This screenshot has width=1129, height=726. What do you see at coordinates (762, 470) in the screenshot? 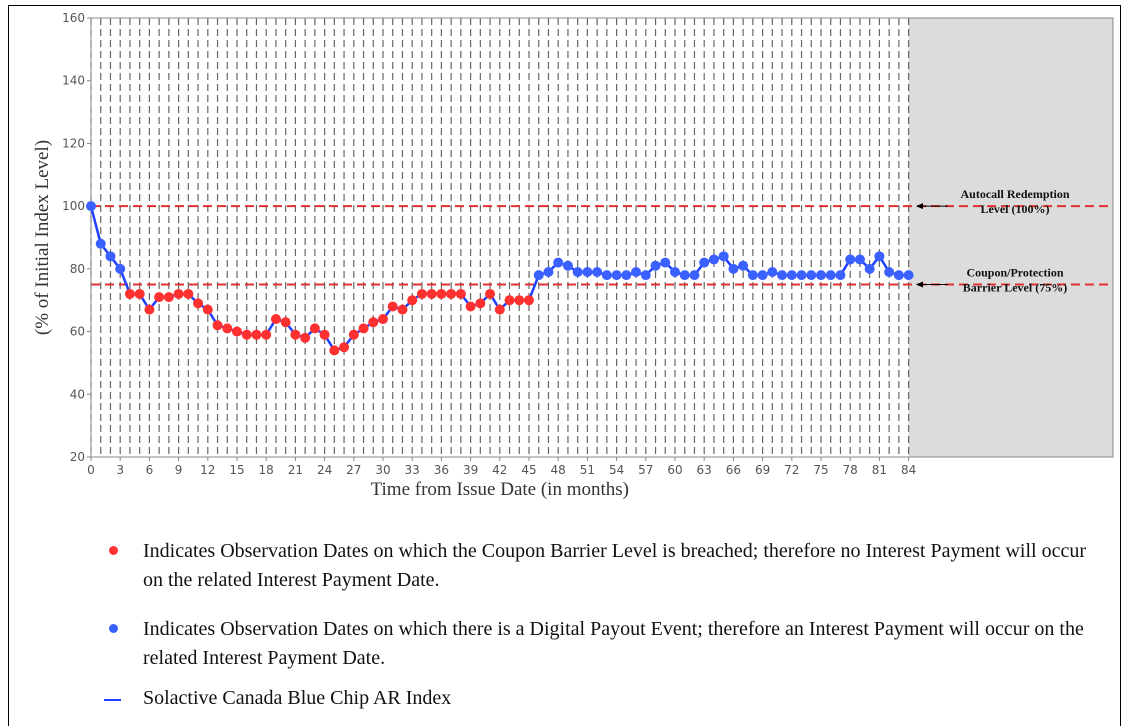
I see `x-tick-label: 69` at bounding box center [762, 470].